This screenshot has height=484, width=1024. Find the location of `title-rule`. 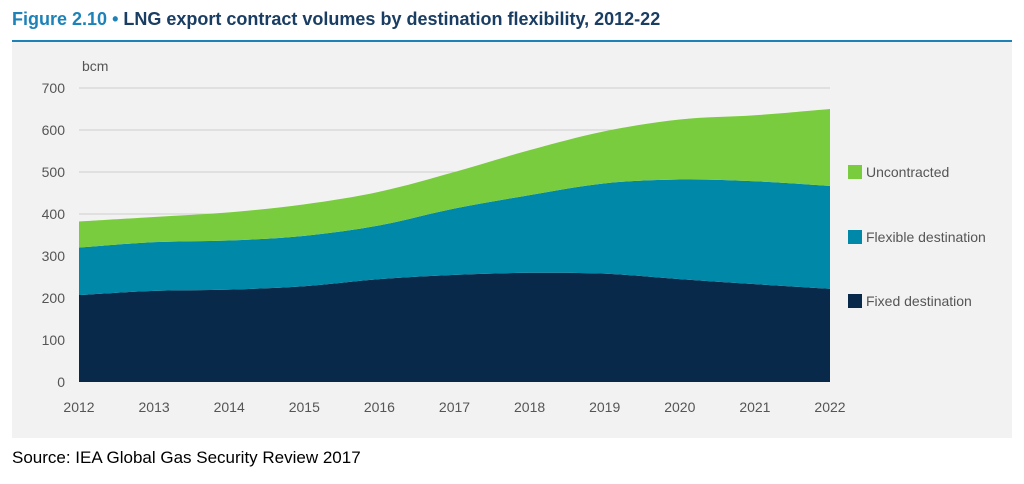

title-rule is located at coordinates (512, 41).